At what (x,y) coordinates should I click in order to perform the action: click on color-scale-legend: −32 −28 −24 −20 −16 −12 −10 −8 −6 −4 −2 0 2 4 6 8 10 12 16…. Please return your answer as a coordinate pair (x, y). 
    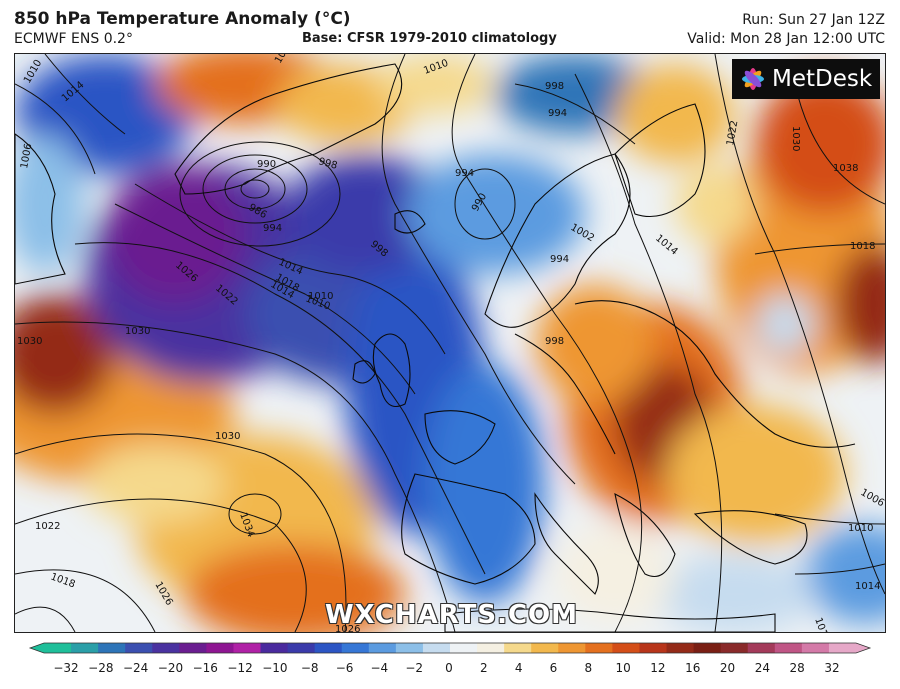
    Looking at the image, I should click on (450, 662).